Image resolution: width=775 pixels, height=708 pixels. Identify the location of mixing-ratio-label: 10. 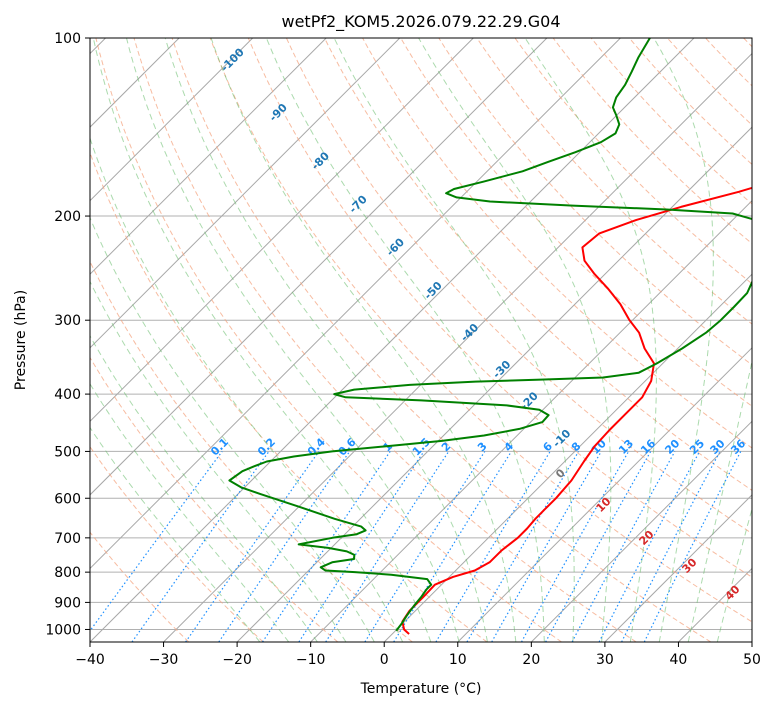
(599, 447).